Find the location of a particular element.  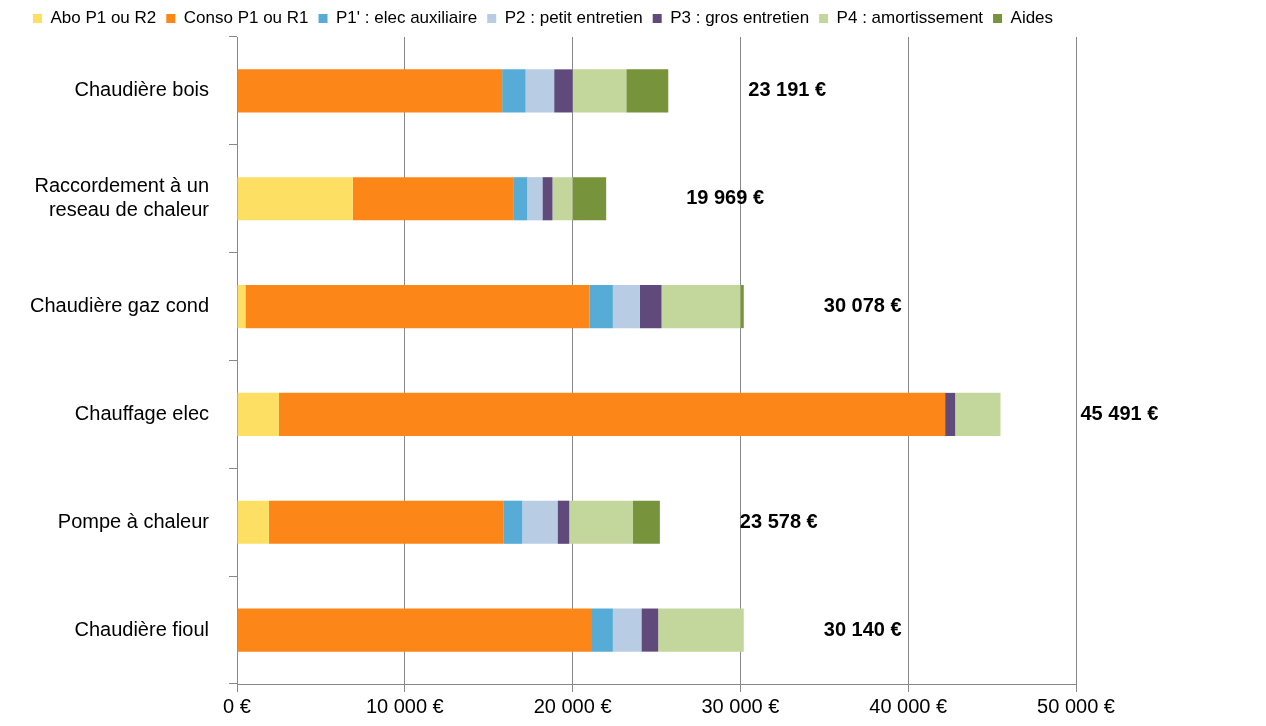

x-tick-label: 10 000 € is located at coordinates (404, 705).